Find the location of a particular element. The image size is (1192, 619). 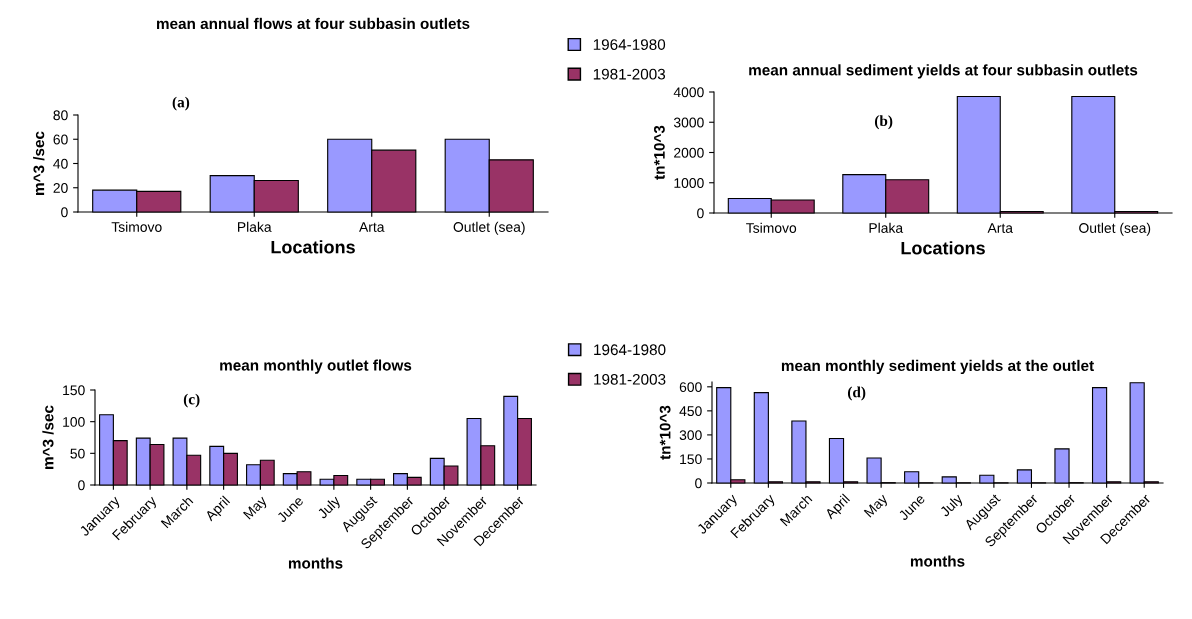

annotation: (b) is located at coordinates (883, 122).